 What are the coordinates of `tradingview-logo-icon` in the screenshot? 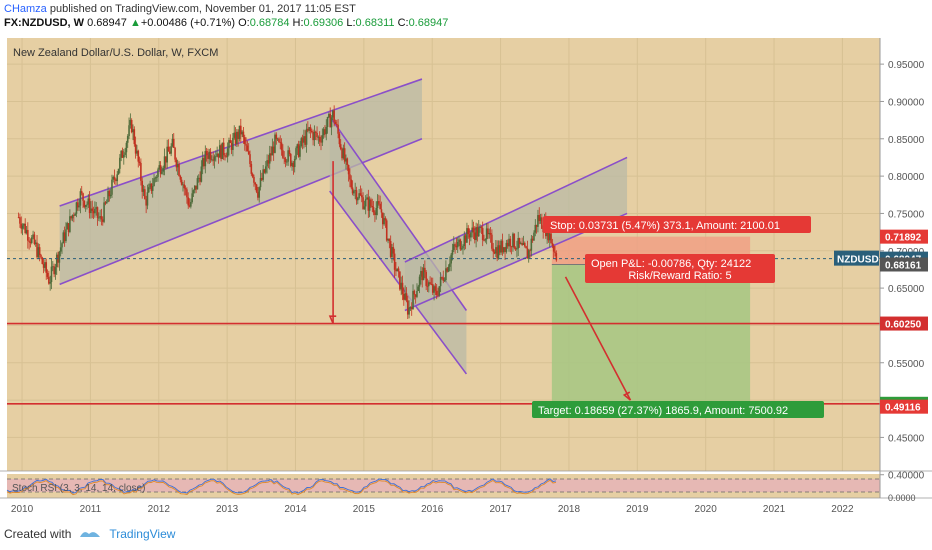 It's located at (90, 534).